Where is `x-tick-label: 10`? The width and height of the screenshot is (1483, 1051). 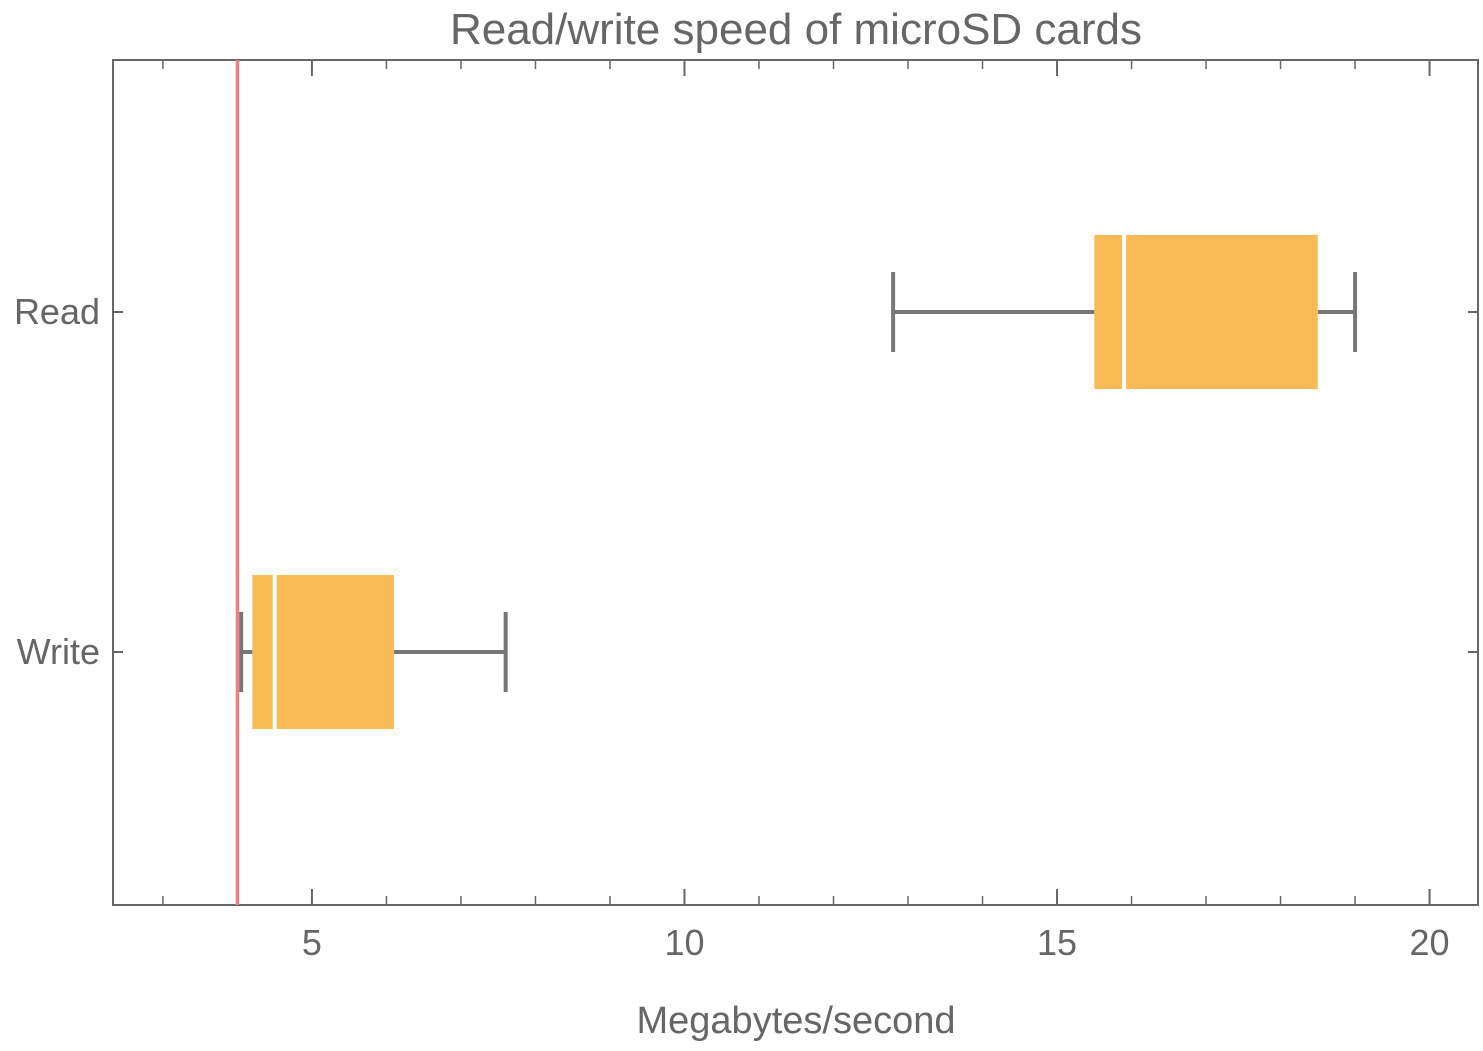
x-tick-label: 10 is located at coordinates (684, 942).